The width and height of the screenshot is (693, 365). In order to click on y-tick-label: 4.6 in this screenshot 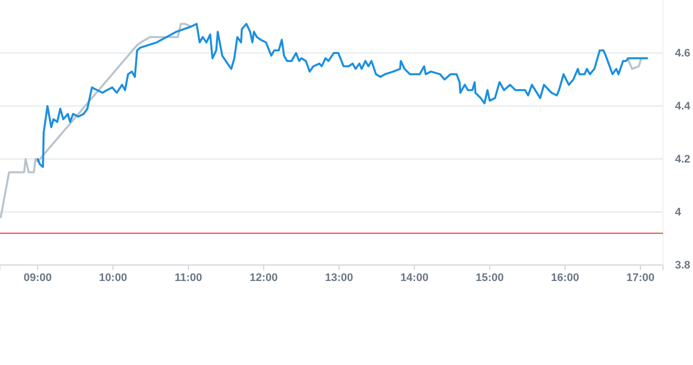, I will do `click(682, 54)`.